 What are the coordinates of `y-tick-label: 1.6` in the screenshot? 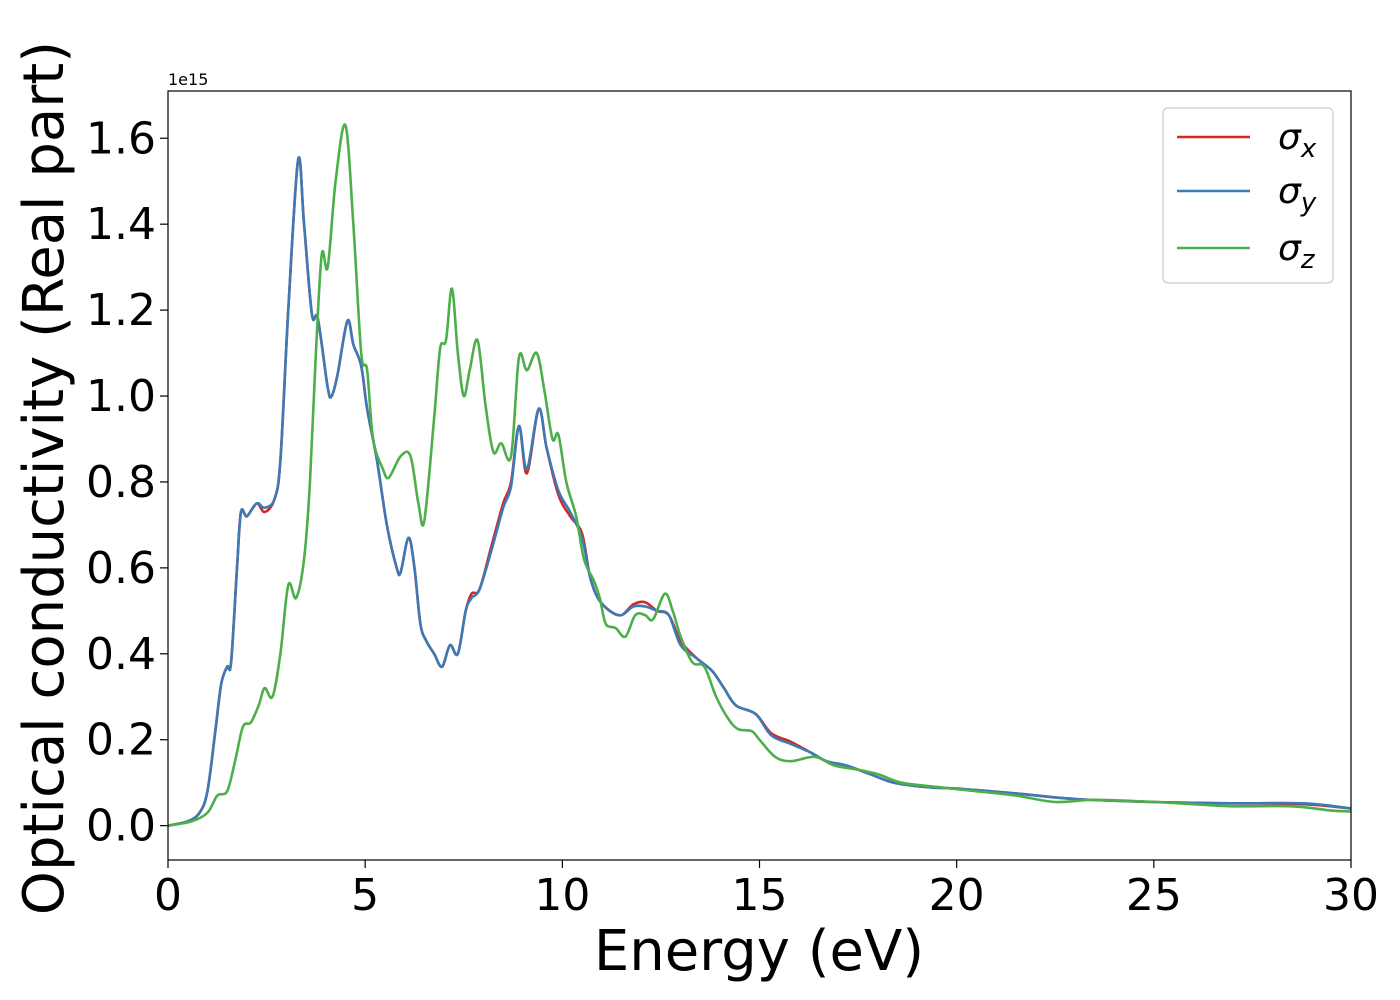 It's located at (121, 138).